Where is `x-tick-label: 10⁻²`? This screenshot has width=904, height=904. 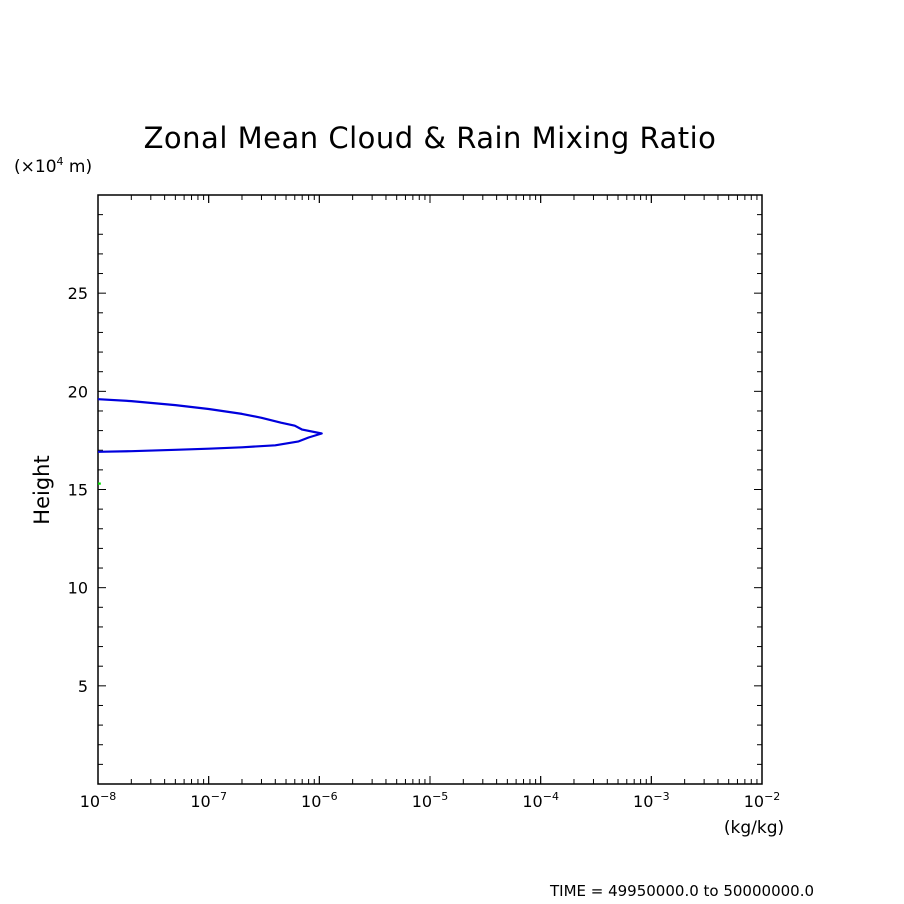 x-tick-label: 10⁻² is located at coordinates (762, 800).